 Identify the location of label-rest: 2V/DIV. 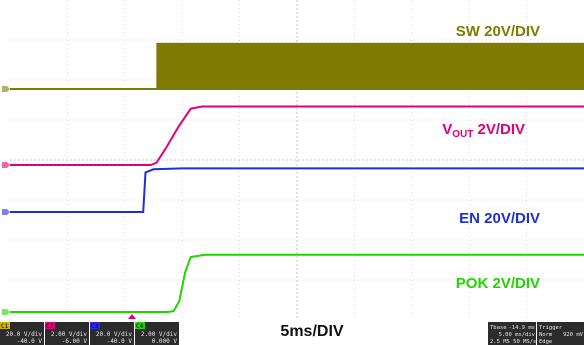
(499, 129).